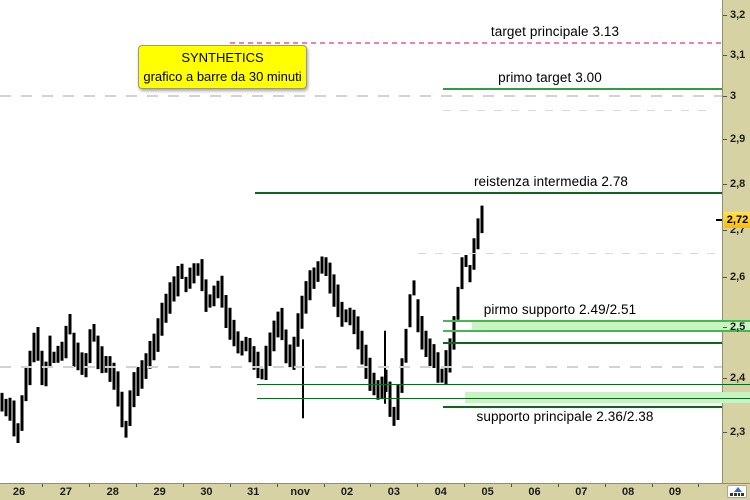 Image resolution: width=750 pixels, height=500 pixels. Describe the element at coordinates (737, 220) in the screenshot. I see `last-price-marker: 2,72` at that location.